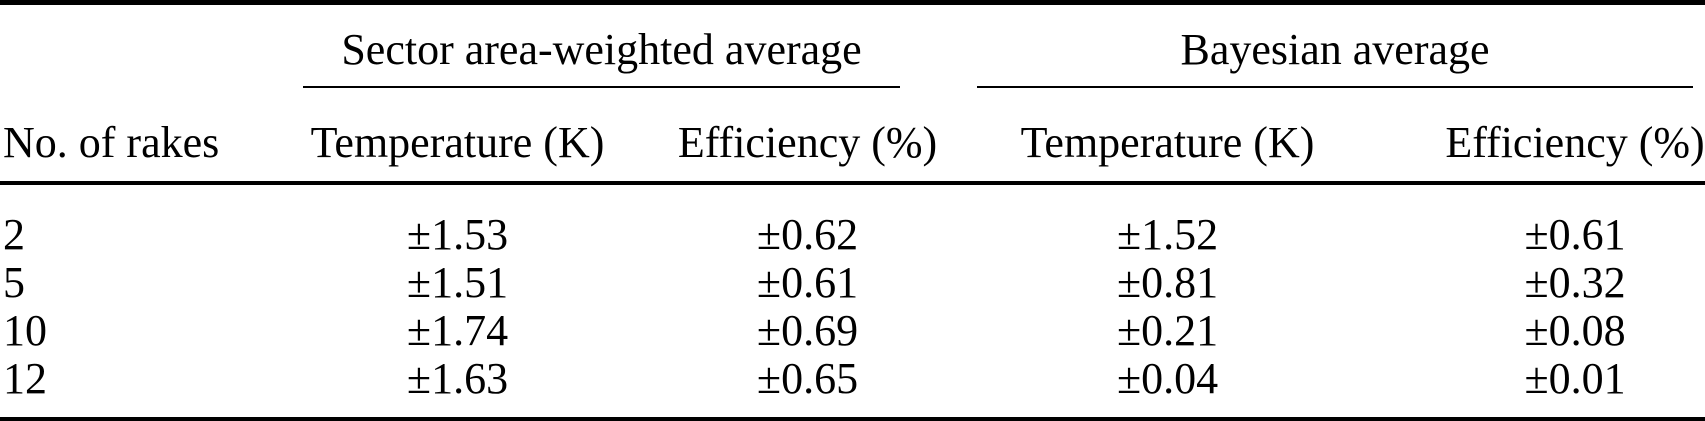 This screenshot has width=1705, height=421. I want to click on table-row: 5 ±1.51 ±0.61 ±0.81 ±0.32, so click(852, 283).